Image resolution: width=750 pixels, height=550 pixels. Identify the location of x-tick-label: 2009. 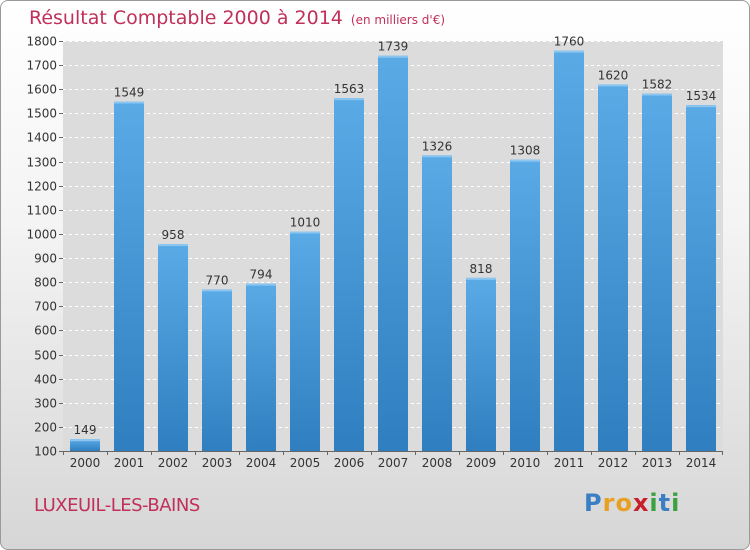
(481, 463).